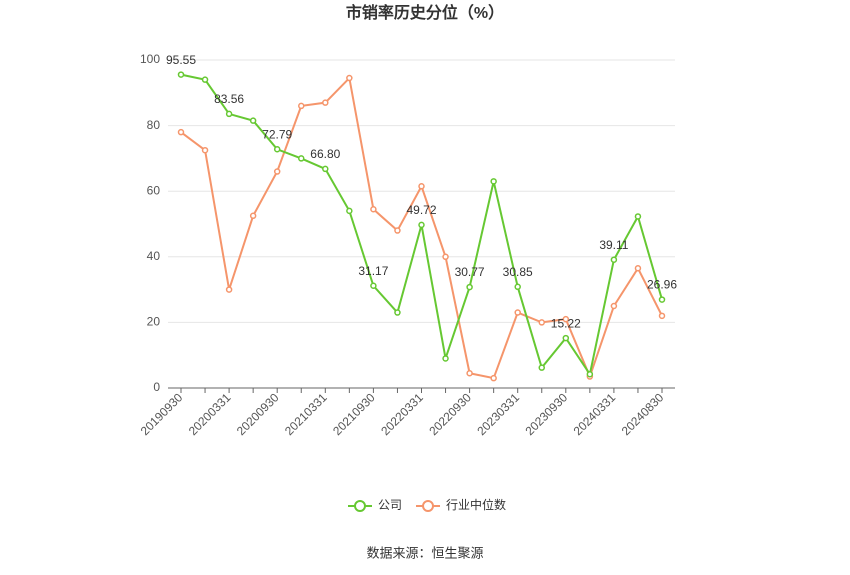  What do you see at coordinates (258, 414) in the screenshot?
I see `x-tick-label: 20200930` at bounding box center [258, 414].